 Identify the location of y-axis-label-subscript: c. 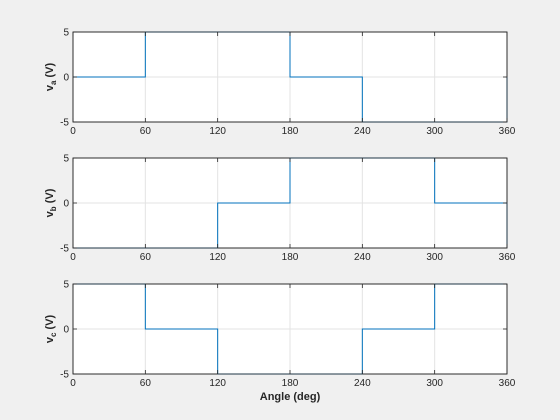
(53, 334).